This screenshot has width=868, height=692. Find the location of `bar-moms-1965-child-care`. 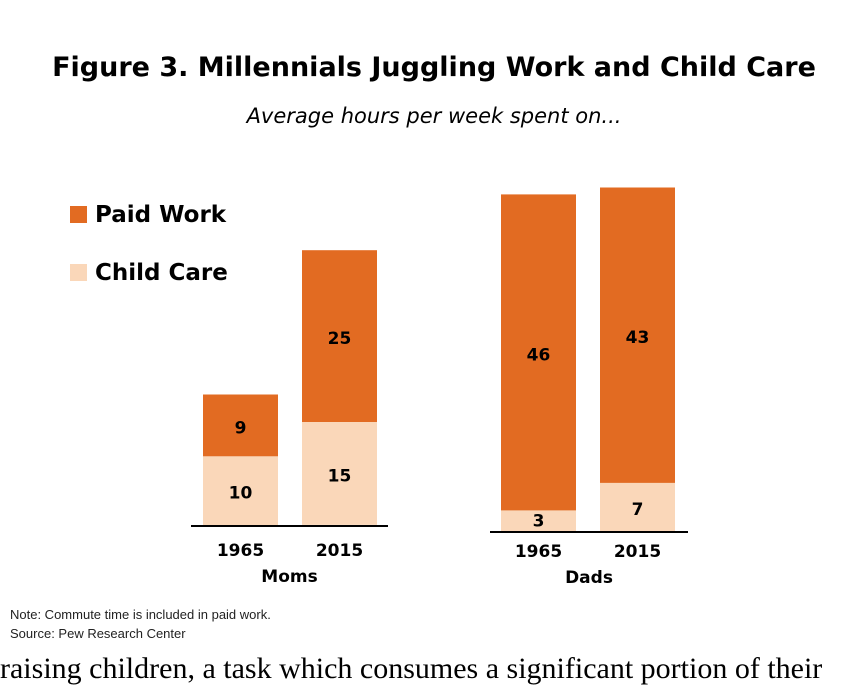

bar-moms-1965-child-care is located at coordinates (240, 490).